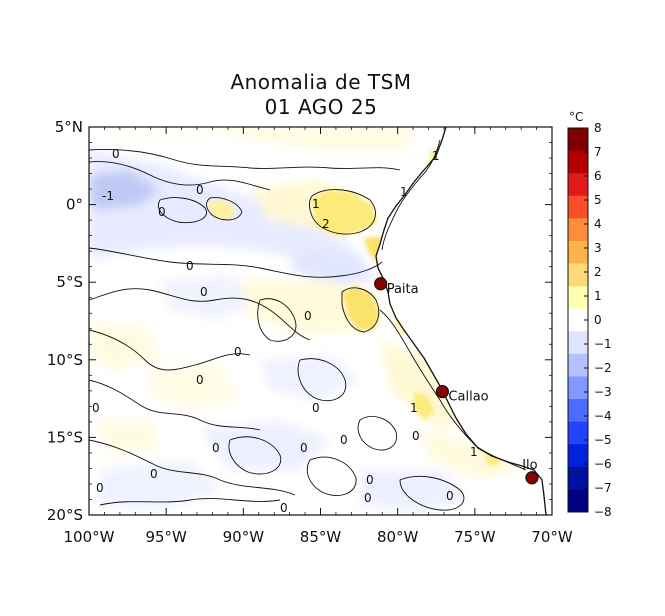  I want to click on x-tick-label: 75°W, so click(475, 537).